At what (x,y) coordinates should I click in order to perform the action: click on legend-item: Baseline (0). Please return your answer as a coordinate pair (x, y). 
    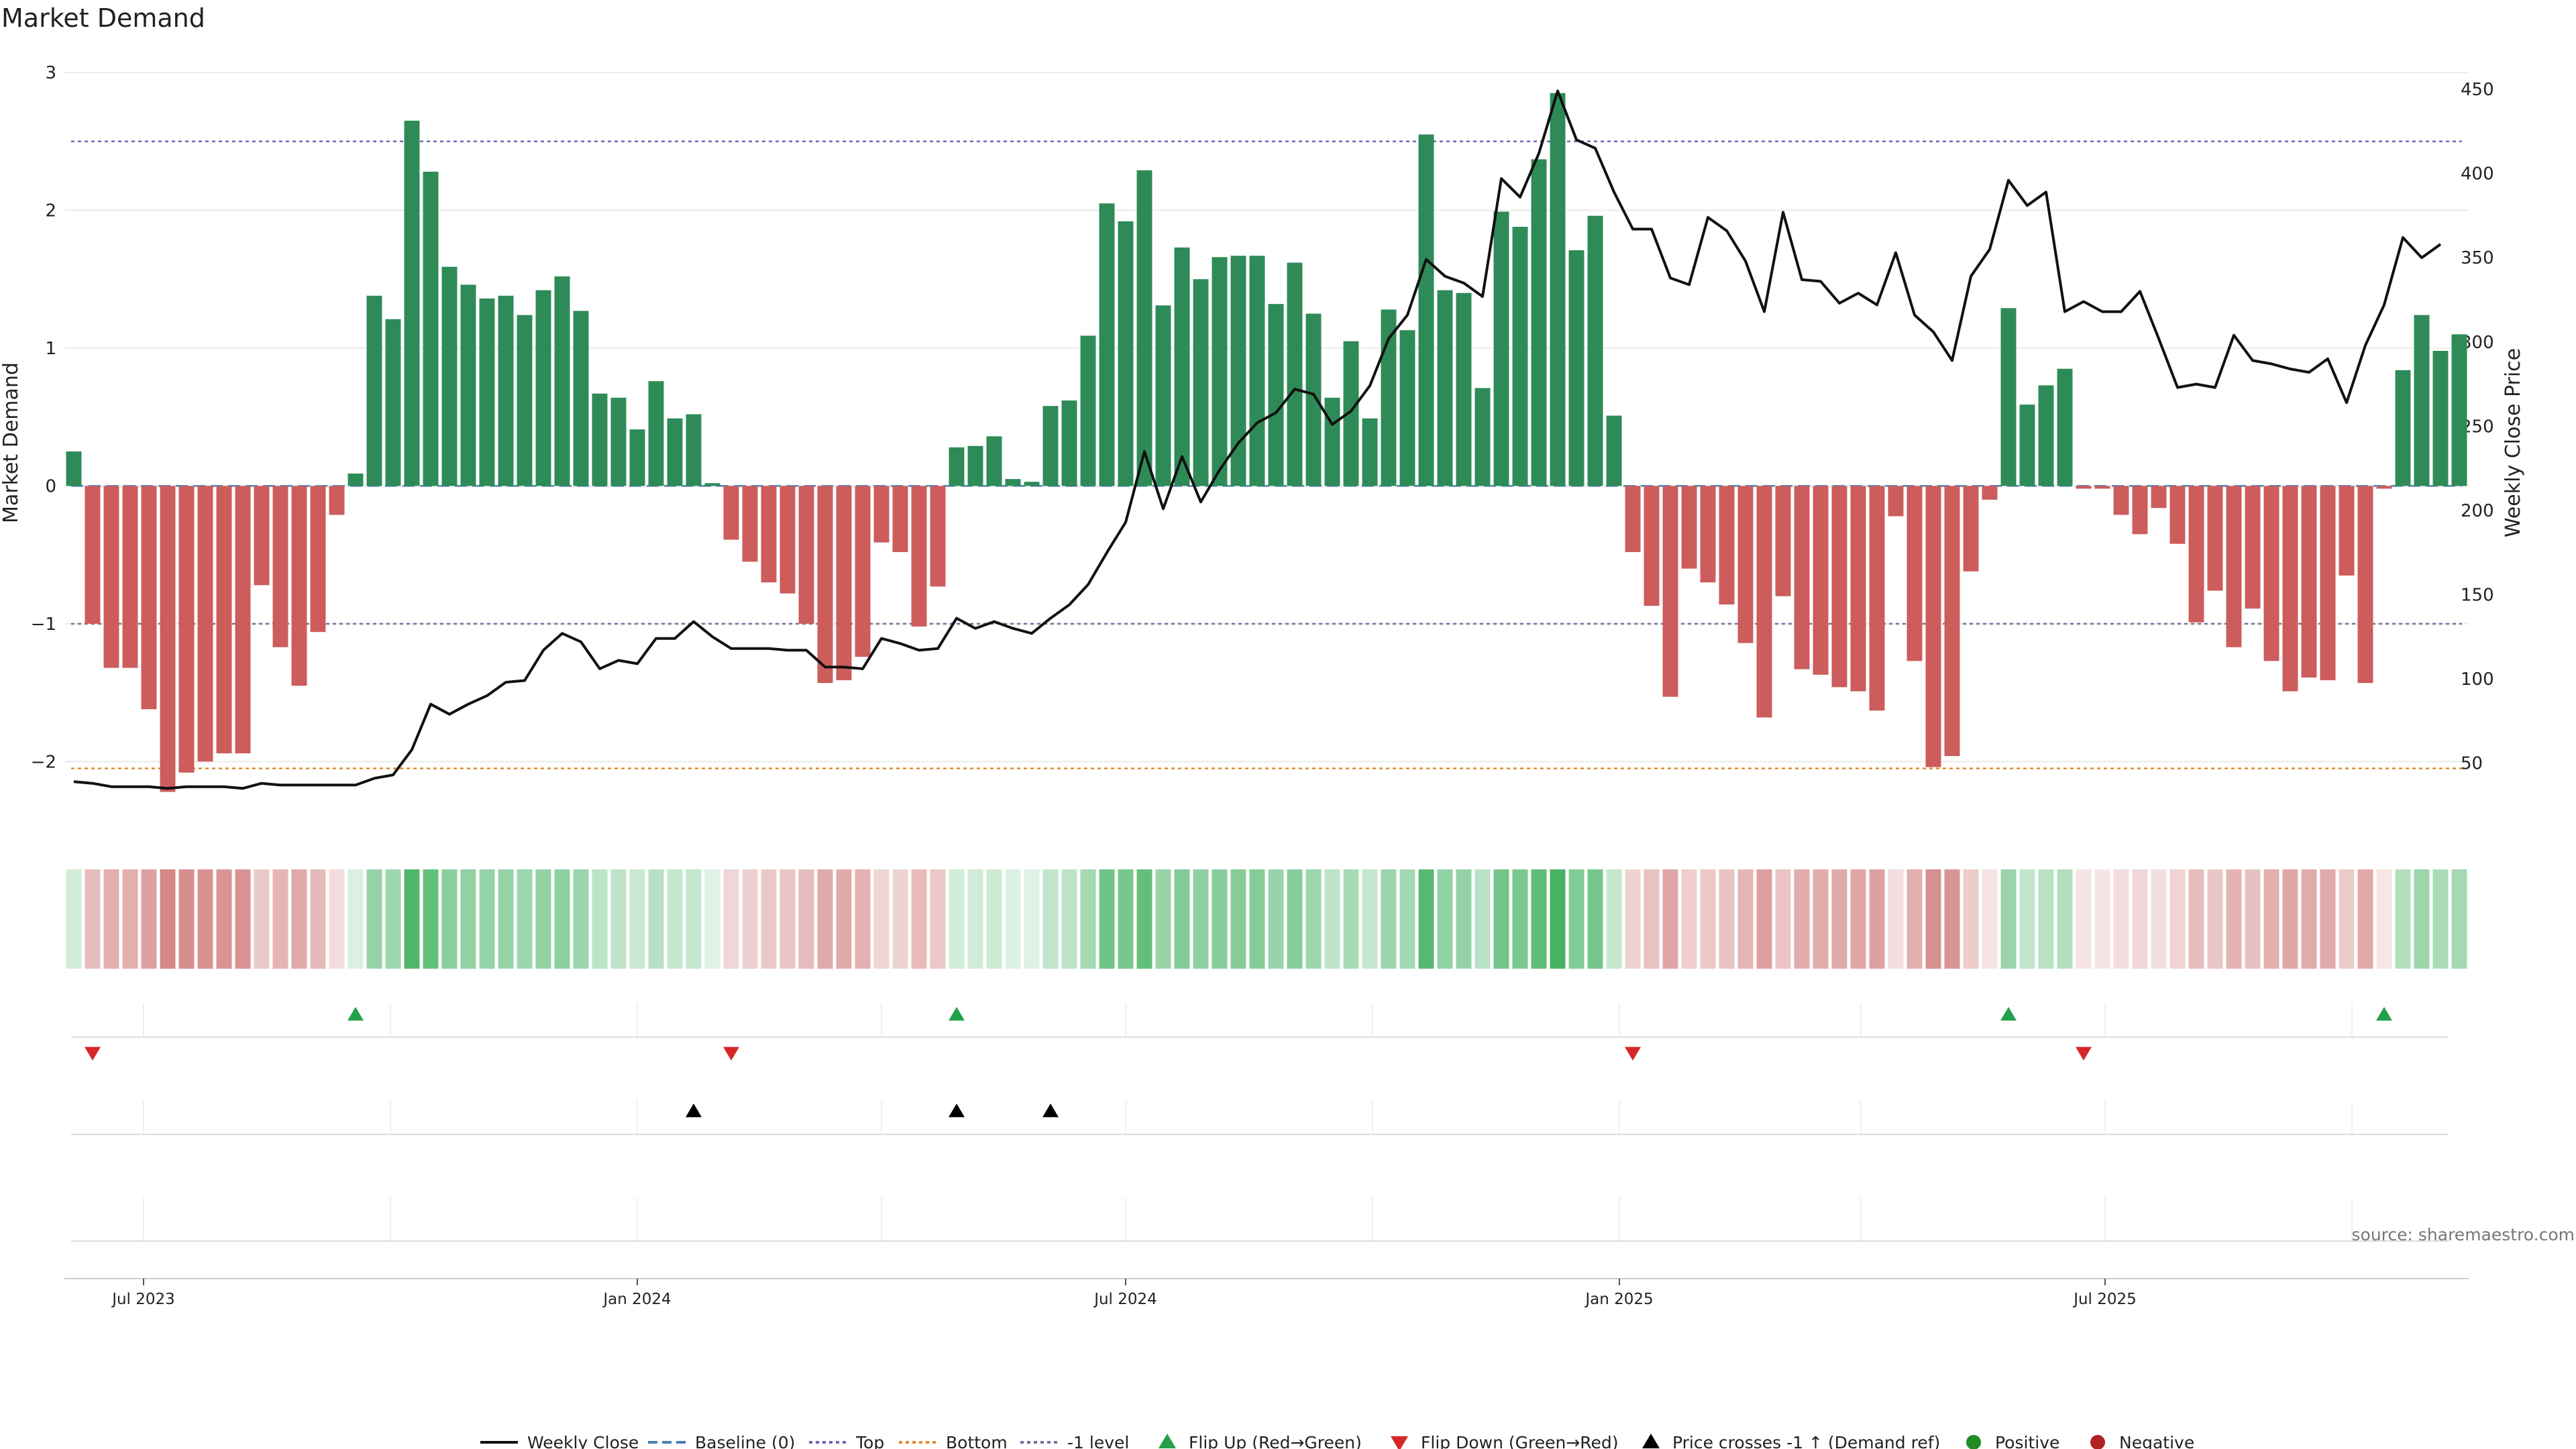
    Looking at the image, I should click on (721, 1441).